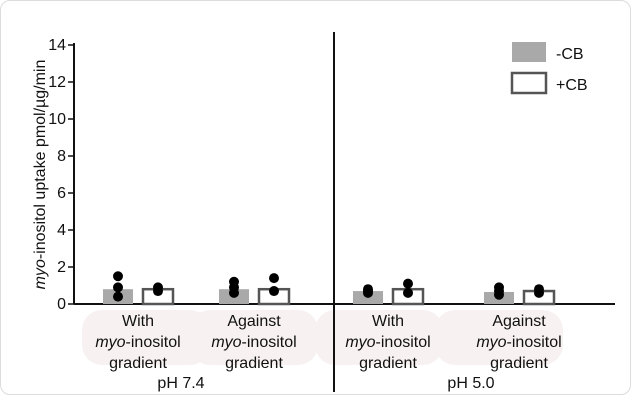 This screenshot has height=395, width=631. I want to click on y-tick-label-10: 10, so click(57, 119).